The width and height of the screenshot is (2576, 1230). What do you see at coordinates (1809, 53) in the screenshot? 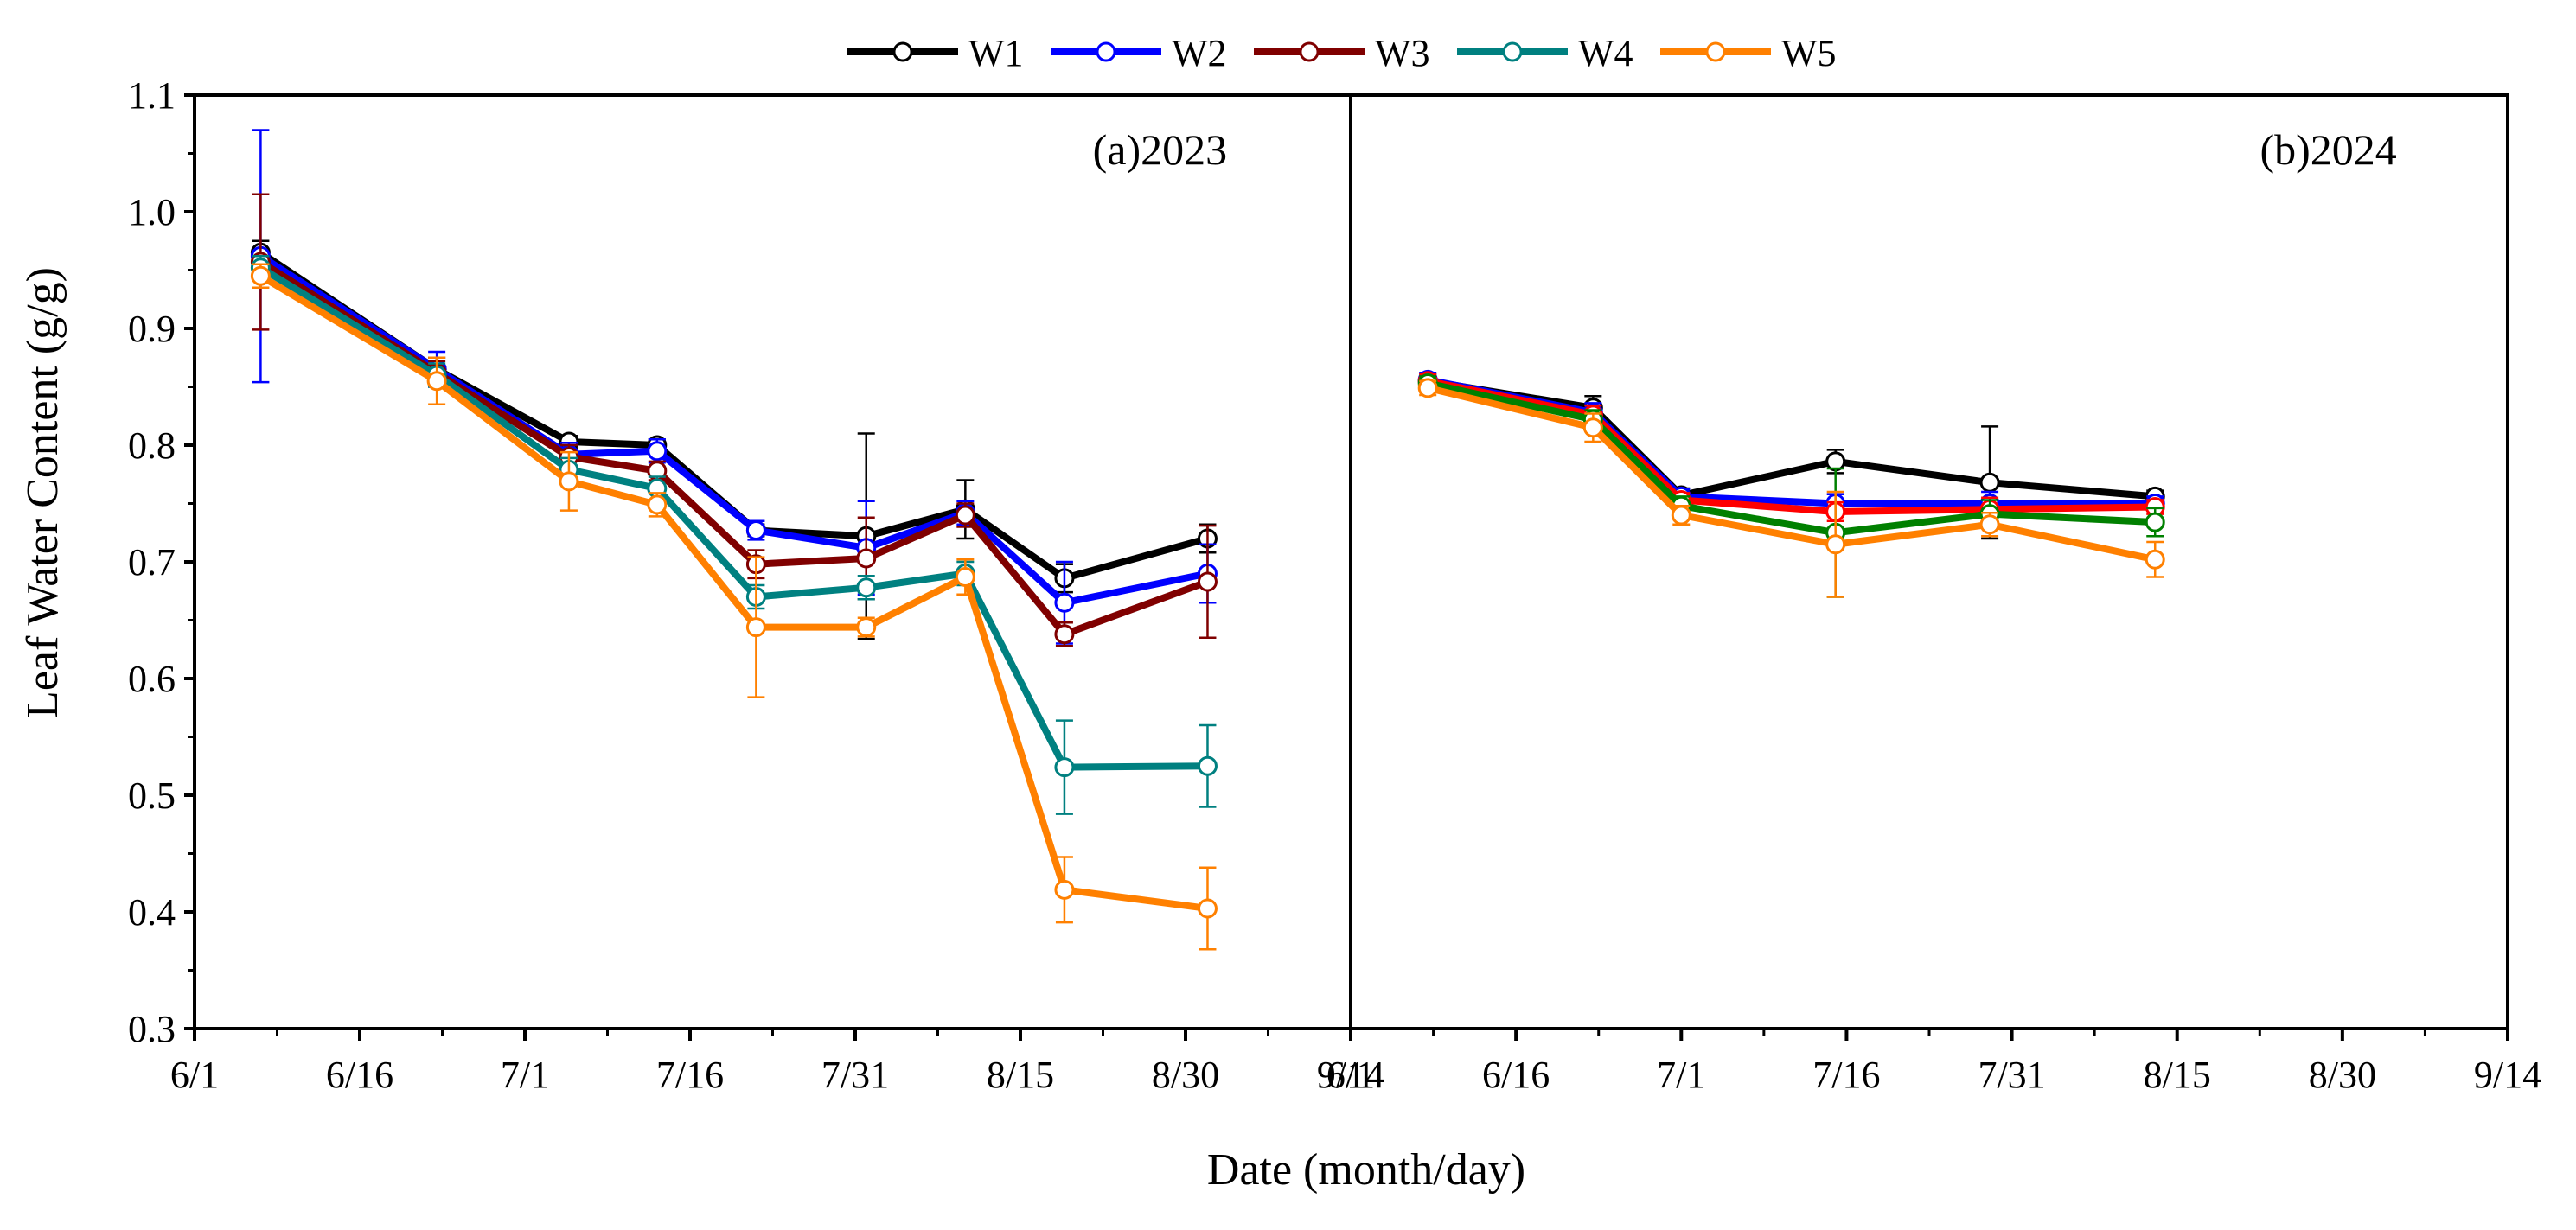
I see `legend-label: W5` at bounding box center [1809, 53].